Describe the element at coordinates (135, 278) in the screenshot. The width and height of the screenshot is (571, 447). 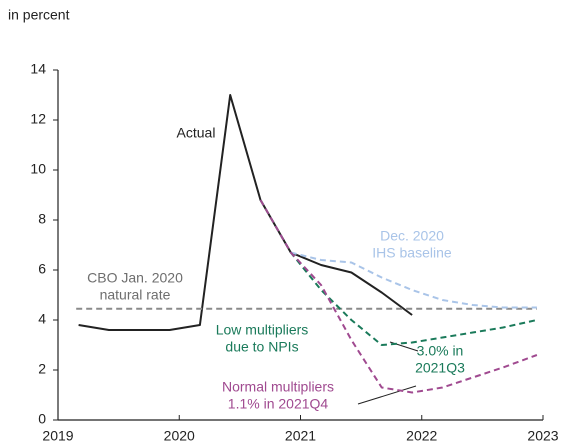
I see `annotation: CBO Jan. 2020` at that location.